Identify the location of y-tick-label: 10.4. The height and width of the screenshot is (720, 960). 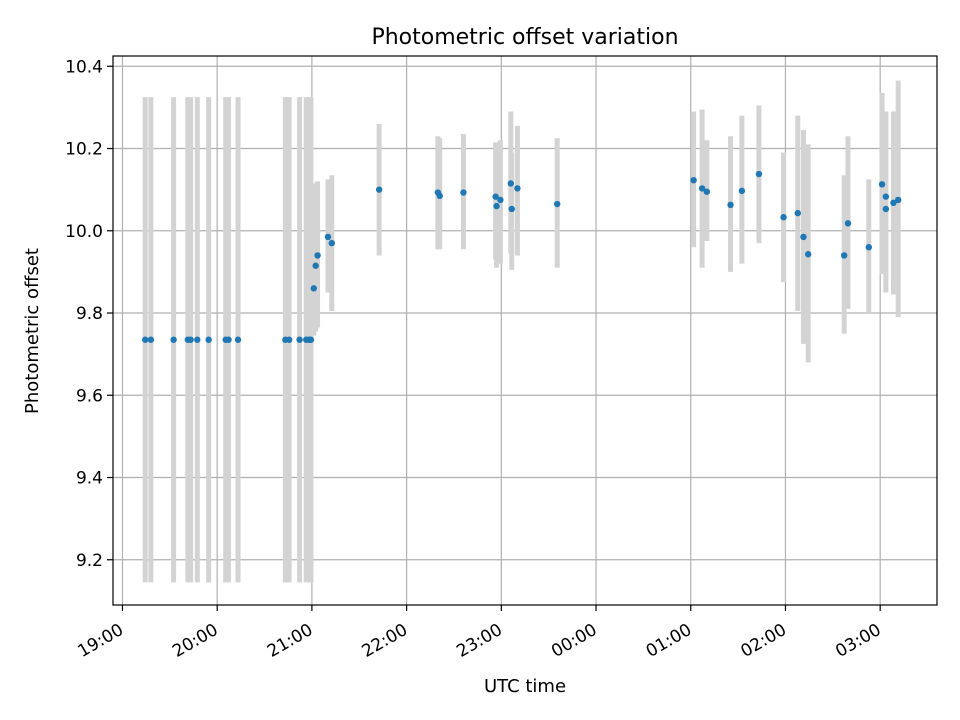
(84, 67).